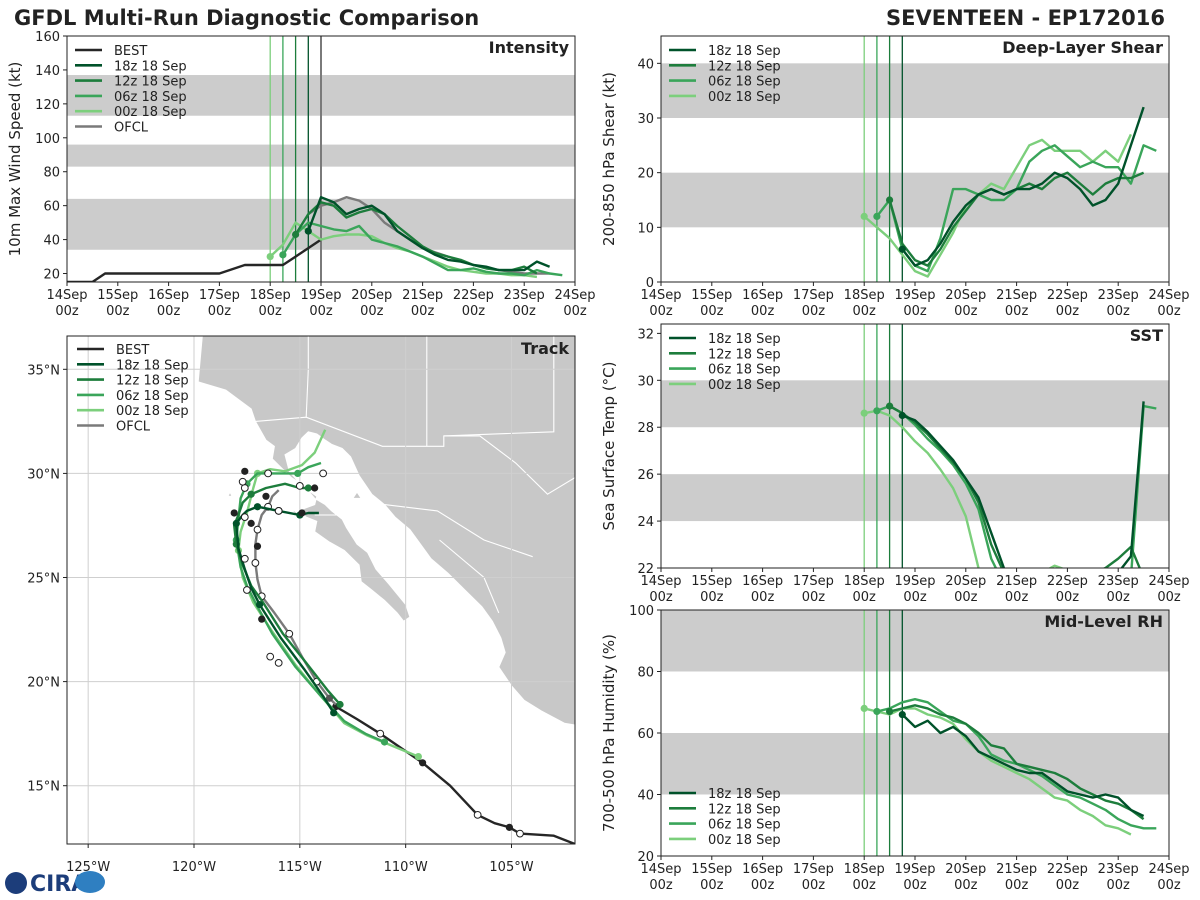  I want to click on rh-legend-label-r06z: 06z 18 Sep, so click(744, 825).